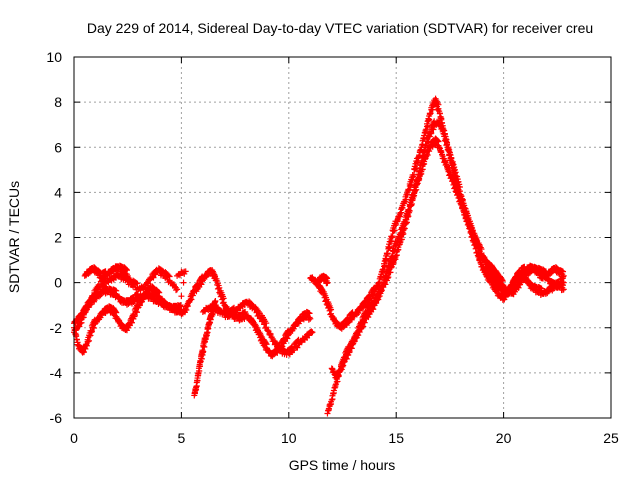  I want to click on x-tick-label: 5, so click(182, 438).